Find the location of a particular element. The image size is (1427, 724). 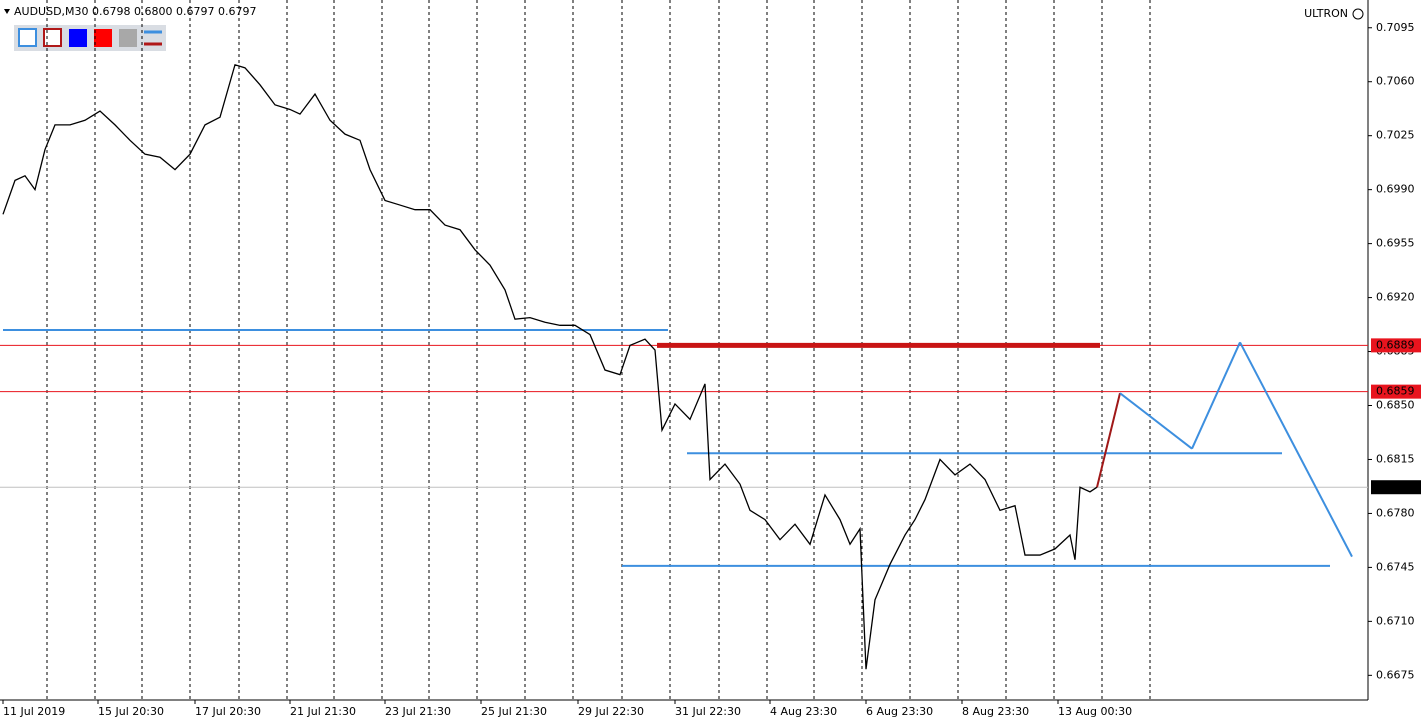

y-tick-label: 0.7060 is located at coordinates (1395, 81).